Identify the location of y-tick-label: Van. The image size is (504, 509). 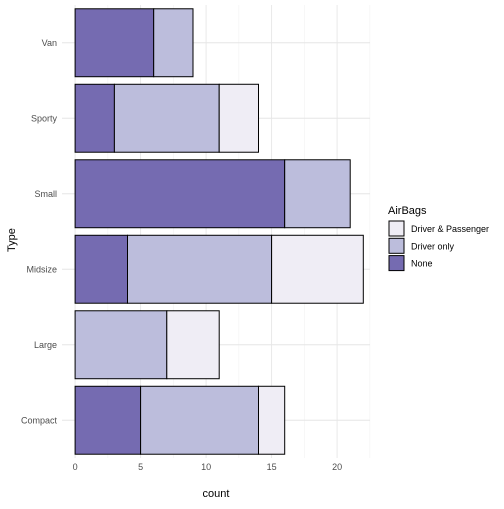
(49, 43).